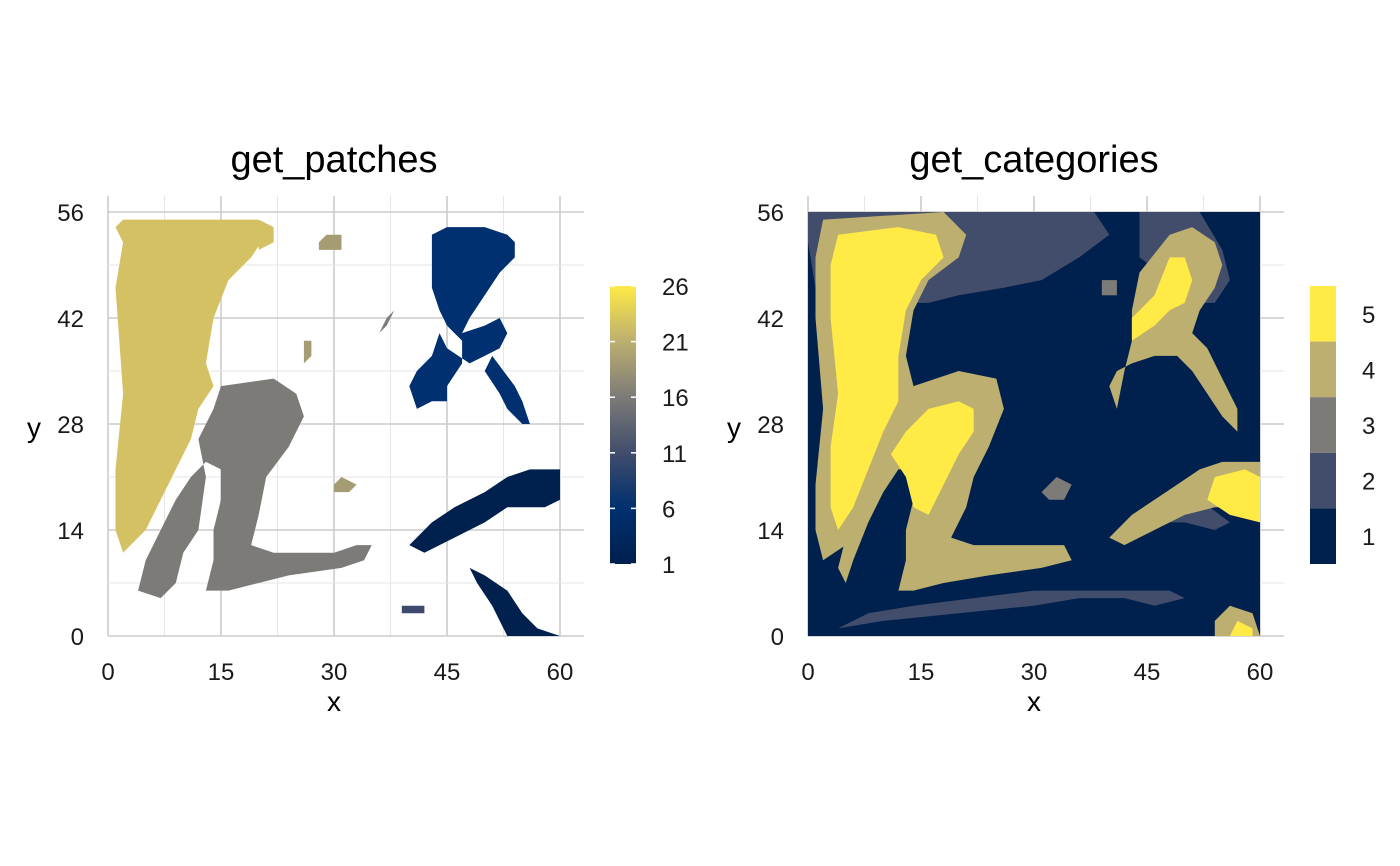 The width and height of the screenshot is (1400, 866). I want to click on legend-label: 4, so click(1368, 370).